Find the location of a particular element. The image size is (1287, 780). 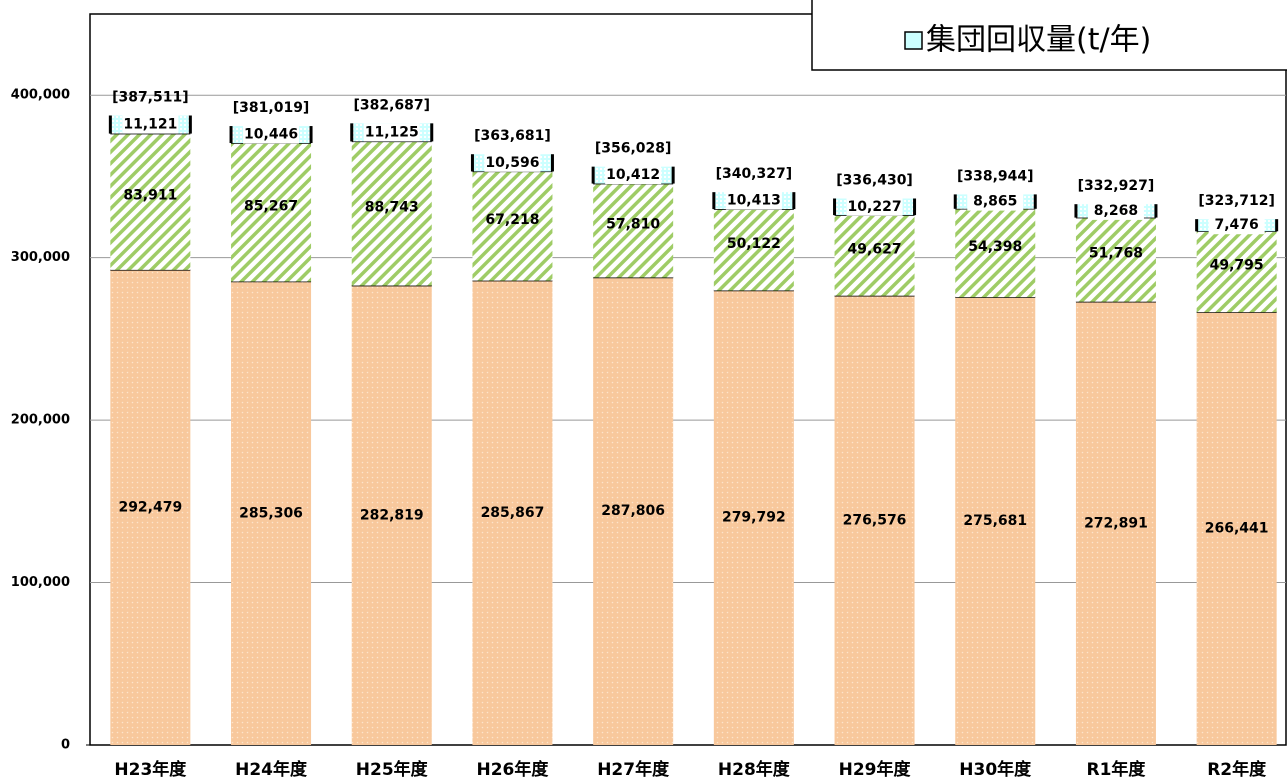

value-label: 11,121 is located at coordinates (150, 125).